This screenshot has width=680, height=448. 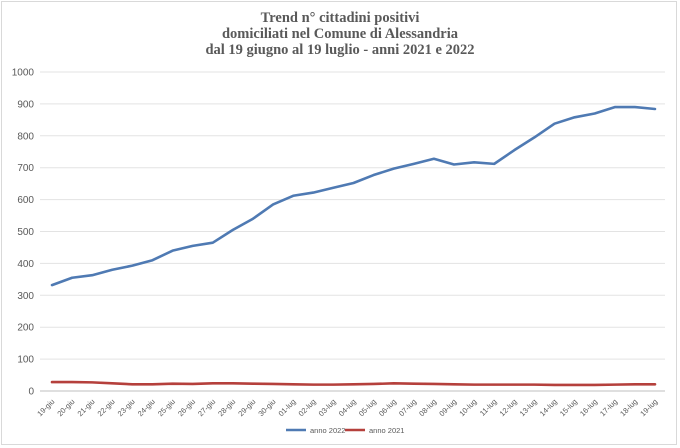 What do you see at coordinates (25, 104) in the screenshot?
I see `y-tick-label: 900` at bounding box center [25, 104].